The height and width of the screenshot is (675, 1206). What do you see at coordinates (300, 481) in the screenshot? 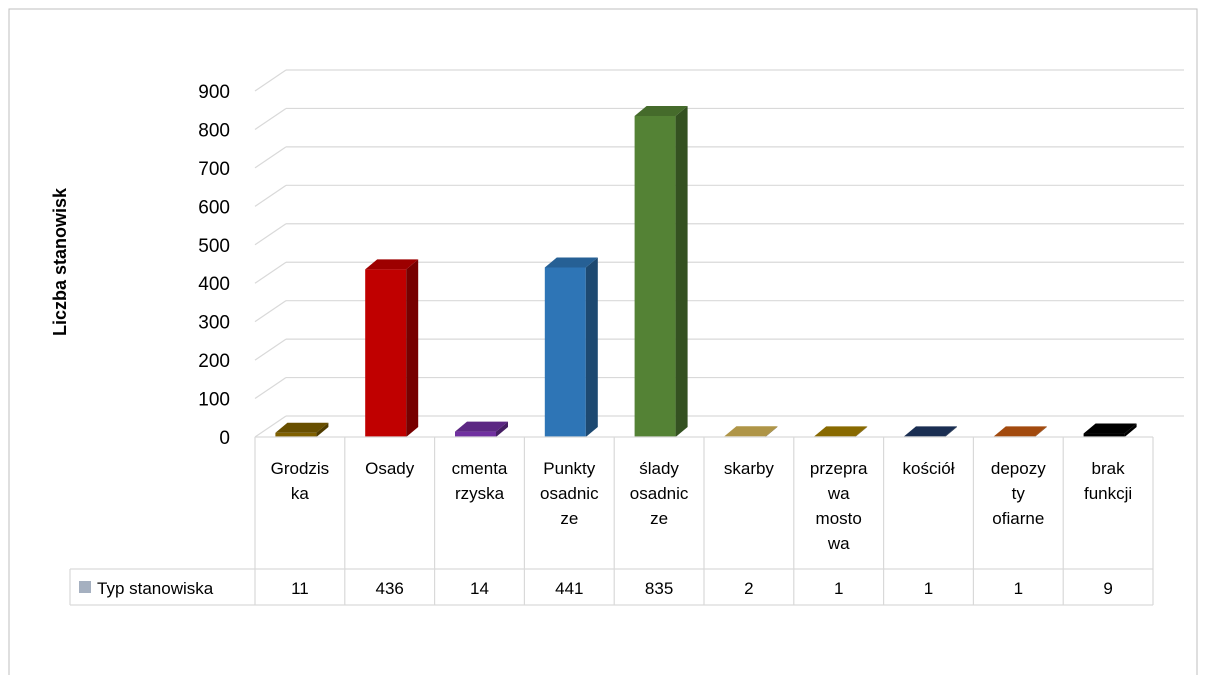
I see `x-tick-label: Grodzis ka` at bounding box center [300, 481].